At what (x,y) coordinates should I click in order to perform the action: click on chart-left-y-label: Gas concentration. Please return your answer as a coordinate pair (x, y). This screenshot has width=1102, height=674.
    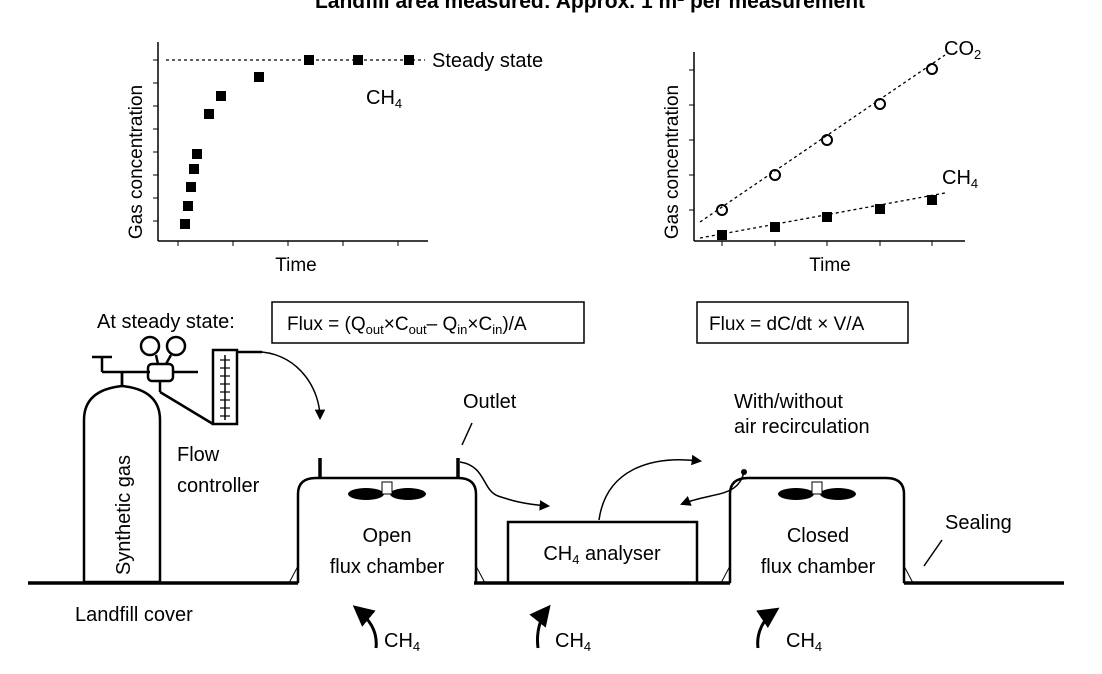
    Looking at the image, I should click on (136, 162).